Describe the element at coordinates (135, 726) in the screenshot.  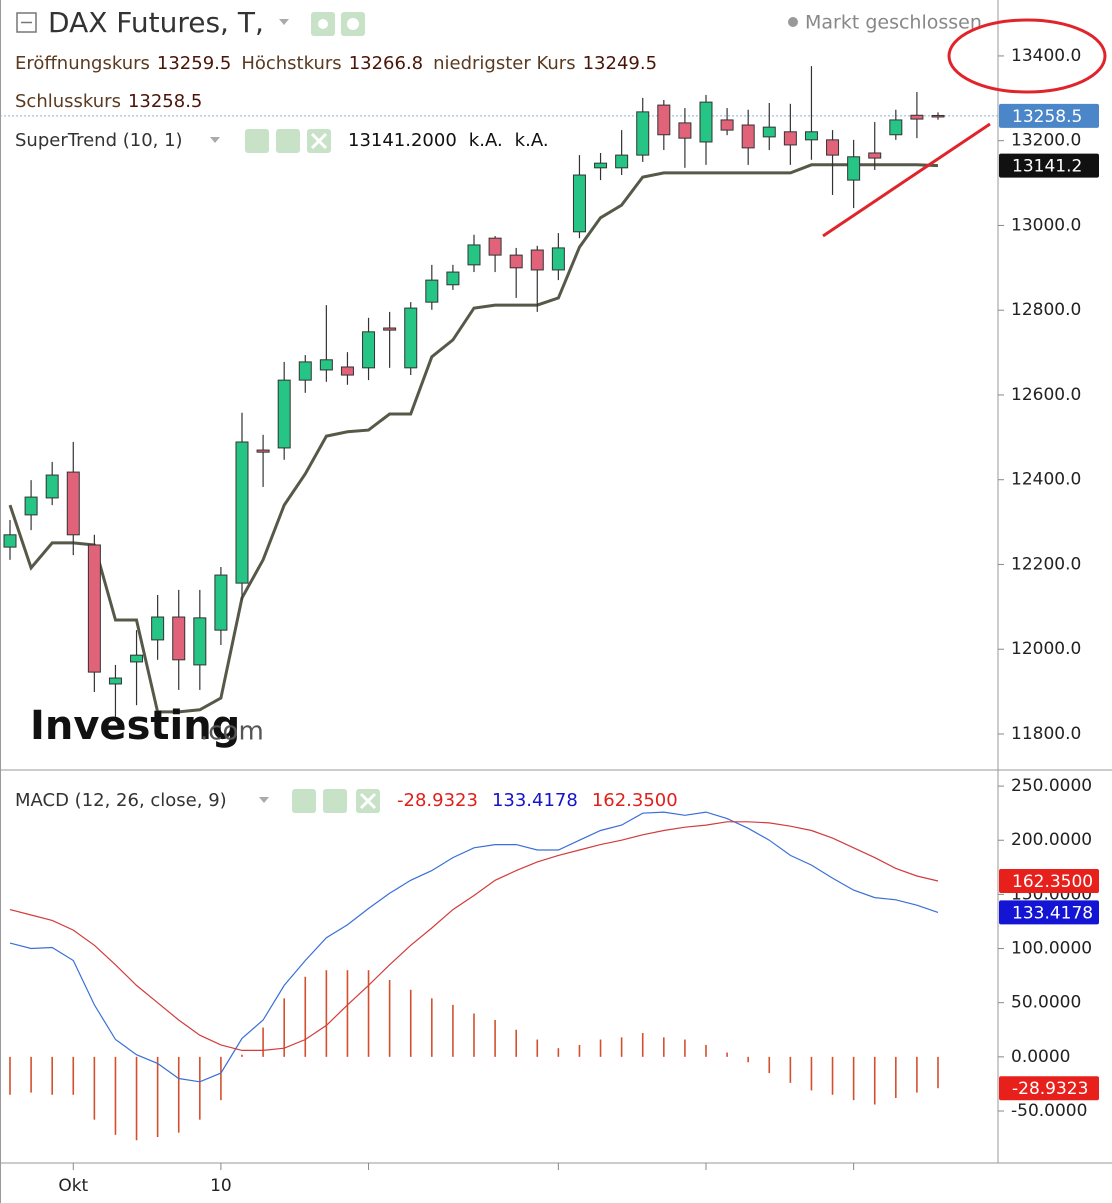
I see `watermark: Investing` at that location.